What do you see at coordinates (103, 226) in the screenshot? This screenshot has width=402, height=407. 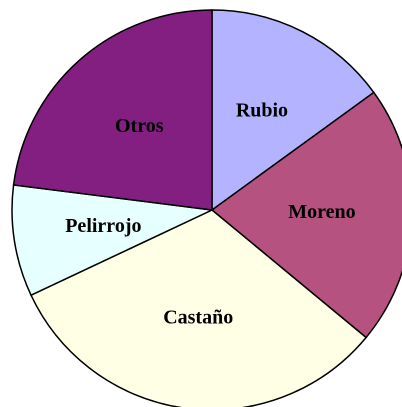 I see `slice-label: Pelirrojo` at bounding box center [103, 226].